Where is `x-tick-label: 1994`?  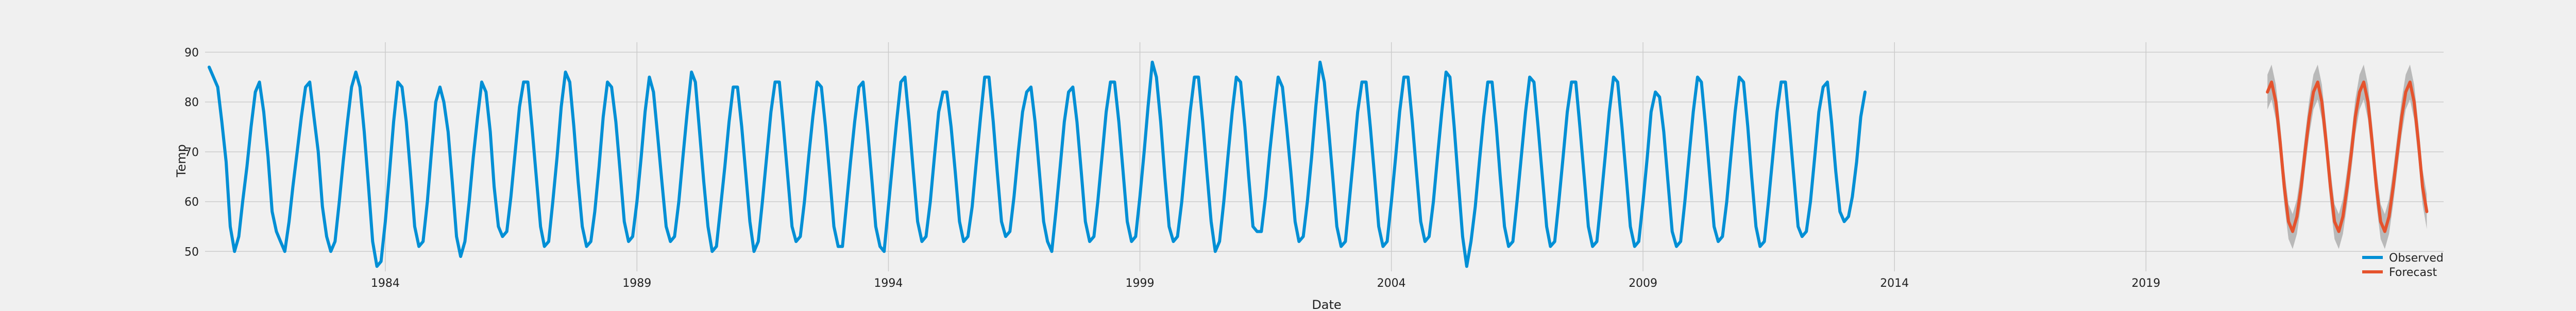
x-tick-label: 1994 is located at coordinates (889, 283).